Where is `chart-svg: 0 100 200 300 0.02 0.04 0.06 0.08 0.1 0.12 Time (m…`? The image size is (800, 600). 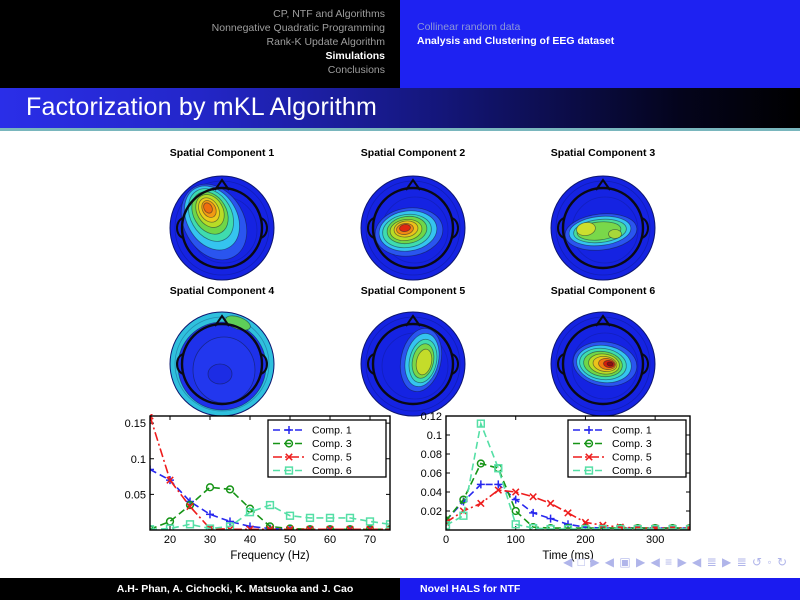
chart-svg: 0 100 200 300 0.02 0.04 0.06 0.08 0.1 0.12 Time (m… is located at coordinates (556, 486).